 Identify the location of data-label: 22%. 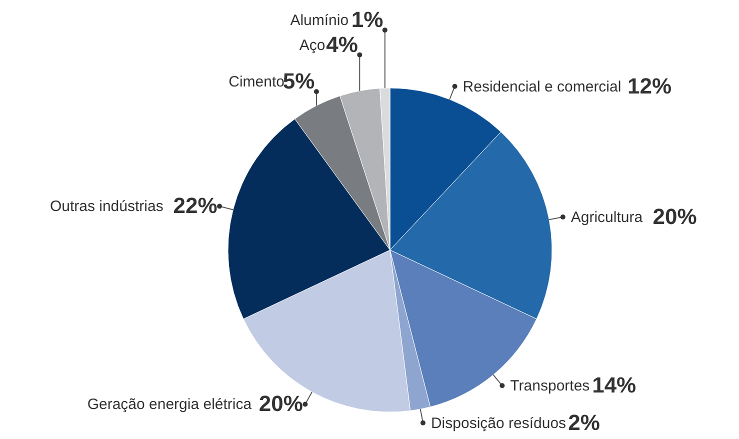
(195, 205).